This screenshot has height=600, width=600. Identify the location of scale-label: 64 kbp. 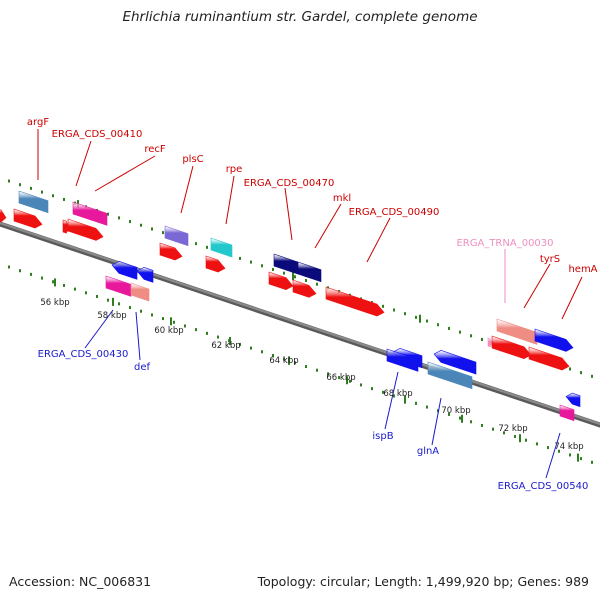
(283, 361).